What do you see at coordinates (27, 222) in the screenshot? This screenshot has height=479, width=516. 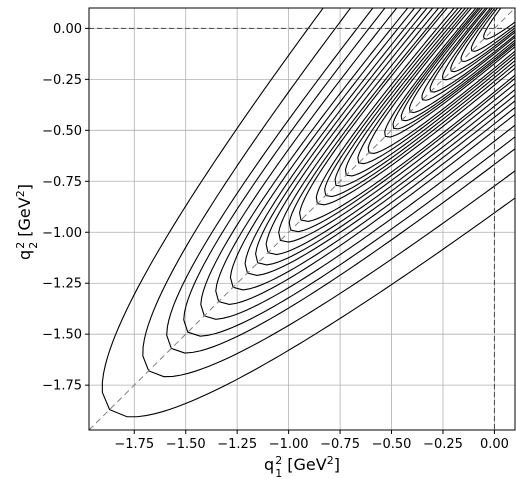 I see `y-axis-label: q22 [GeV2]` at bounding box center [27, 222].